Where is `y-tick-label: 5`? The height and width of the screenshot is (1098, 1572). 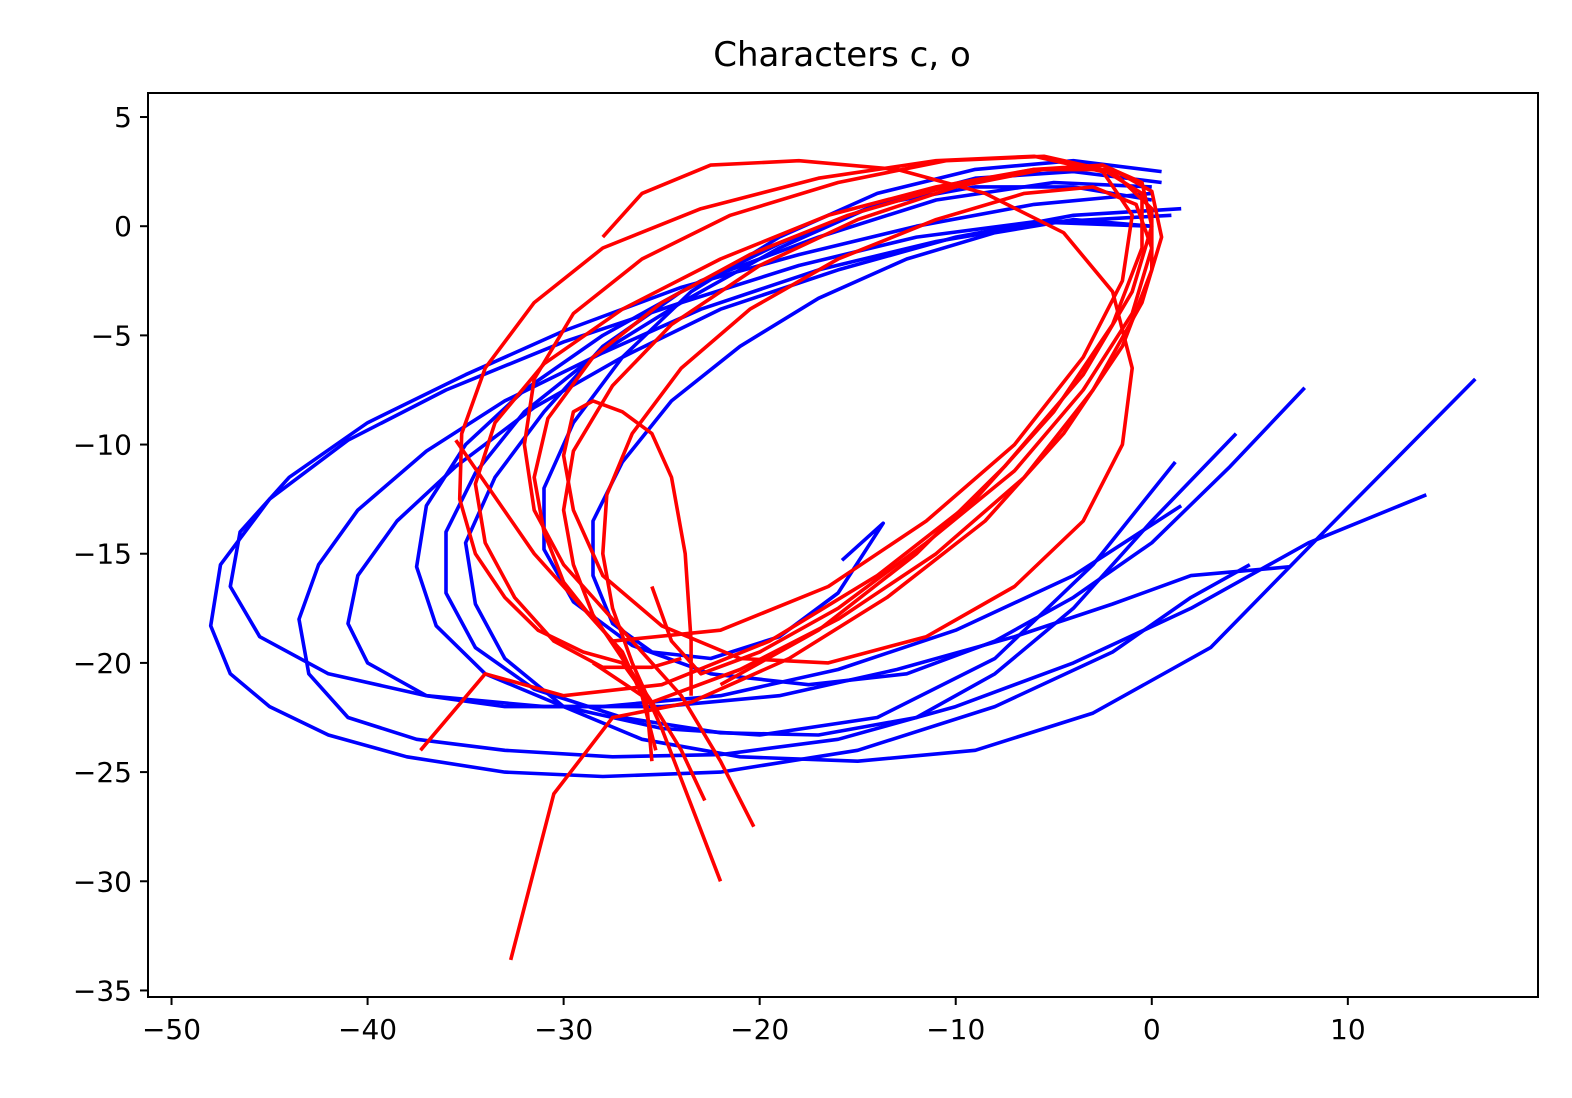
y-tick-label: 5 is located at coordinates (123, 117).